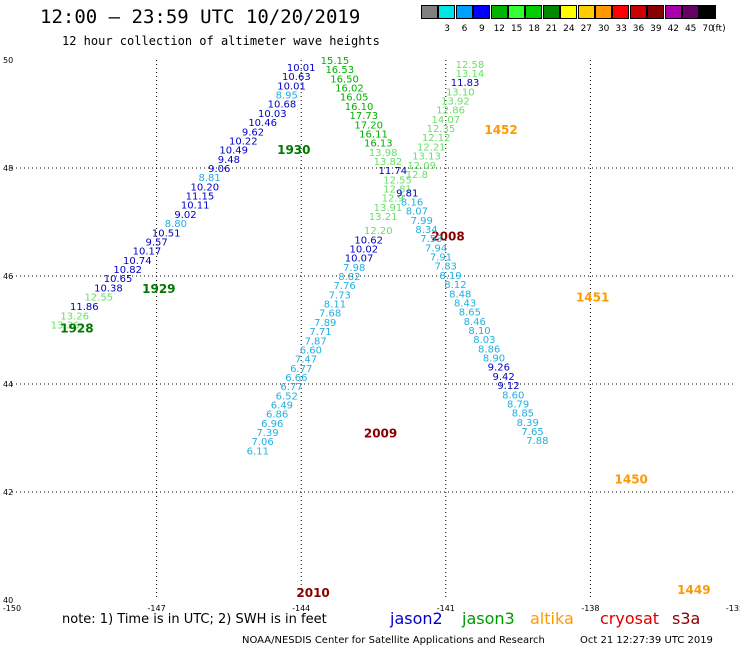 Image resolution: width=740 pixels, height=650 pixels. I want to click on swh-value: 12.86, so click(450, 111).